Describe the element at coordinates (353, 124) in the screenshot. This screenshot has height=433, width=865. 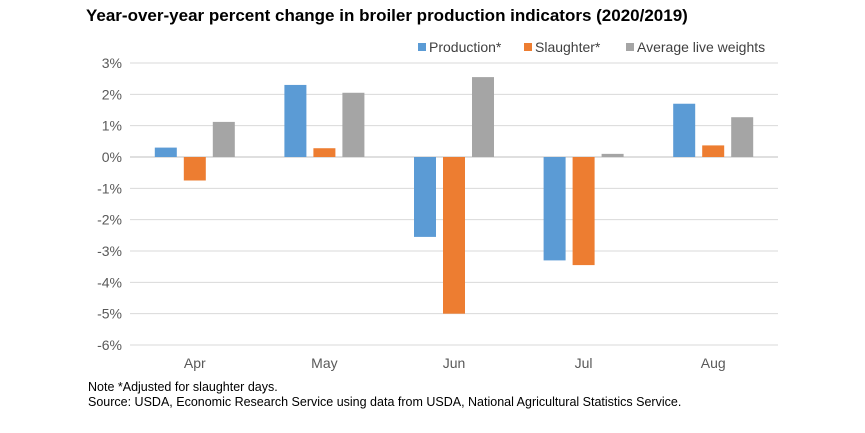
I see `bar-average-live-weights-may` at that location.